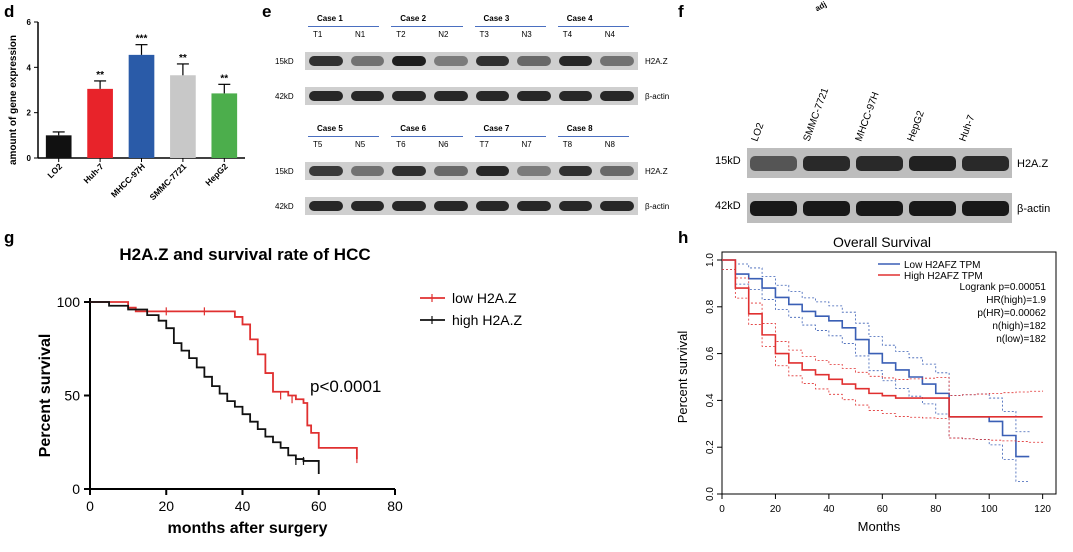  I want to click on survival-line, so click(882, 338).